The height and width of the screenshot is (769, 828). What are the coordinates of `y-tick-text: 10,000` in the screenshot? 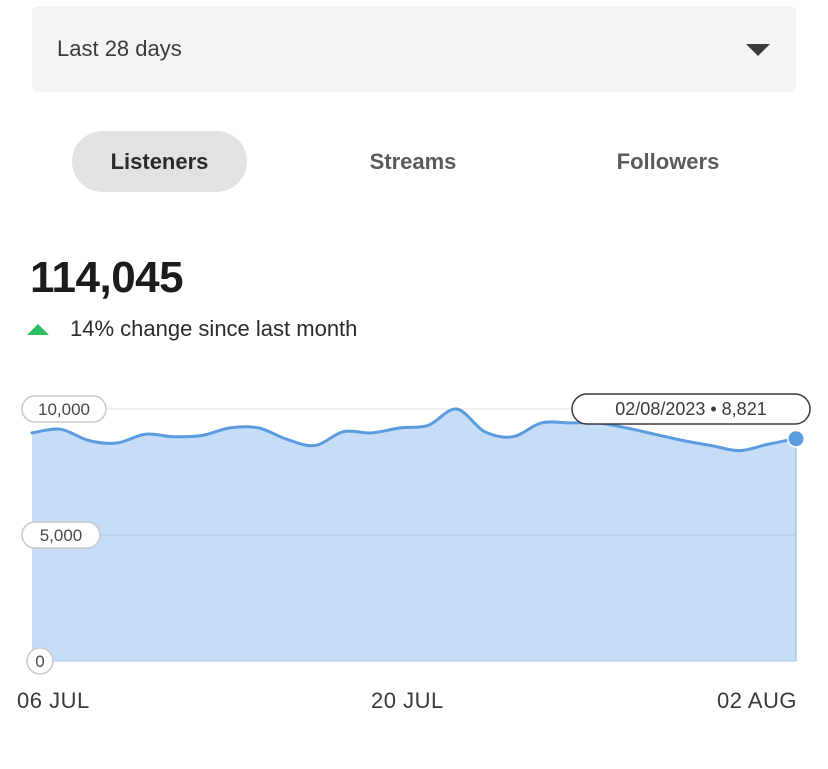 It's located at (64, 409).